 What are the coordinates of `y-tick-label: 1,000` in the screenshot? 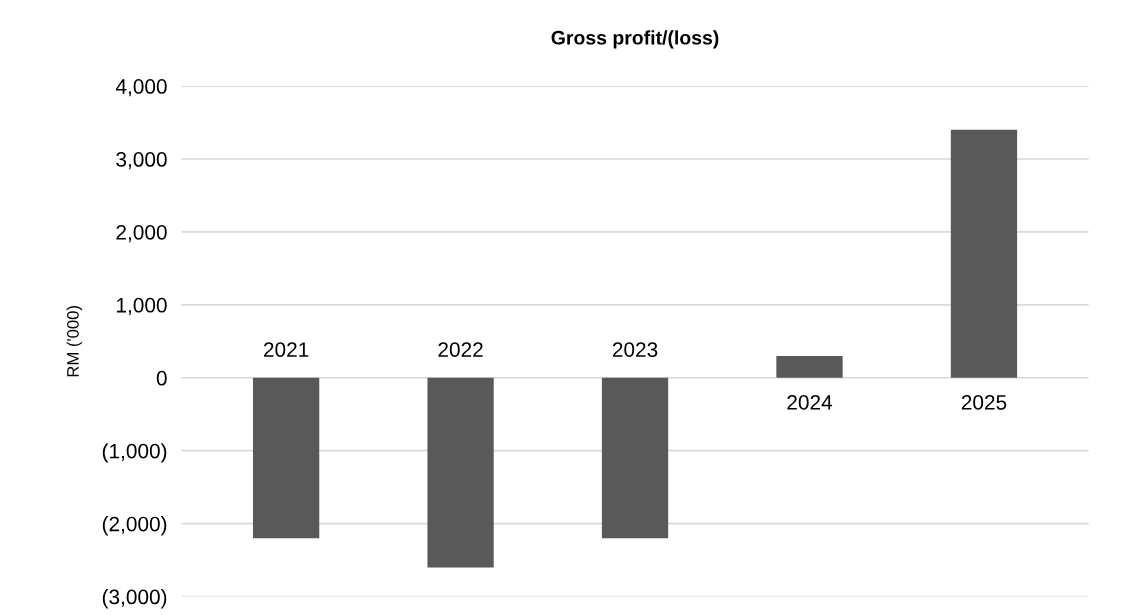 It's located at (142, 306).